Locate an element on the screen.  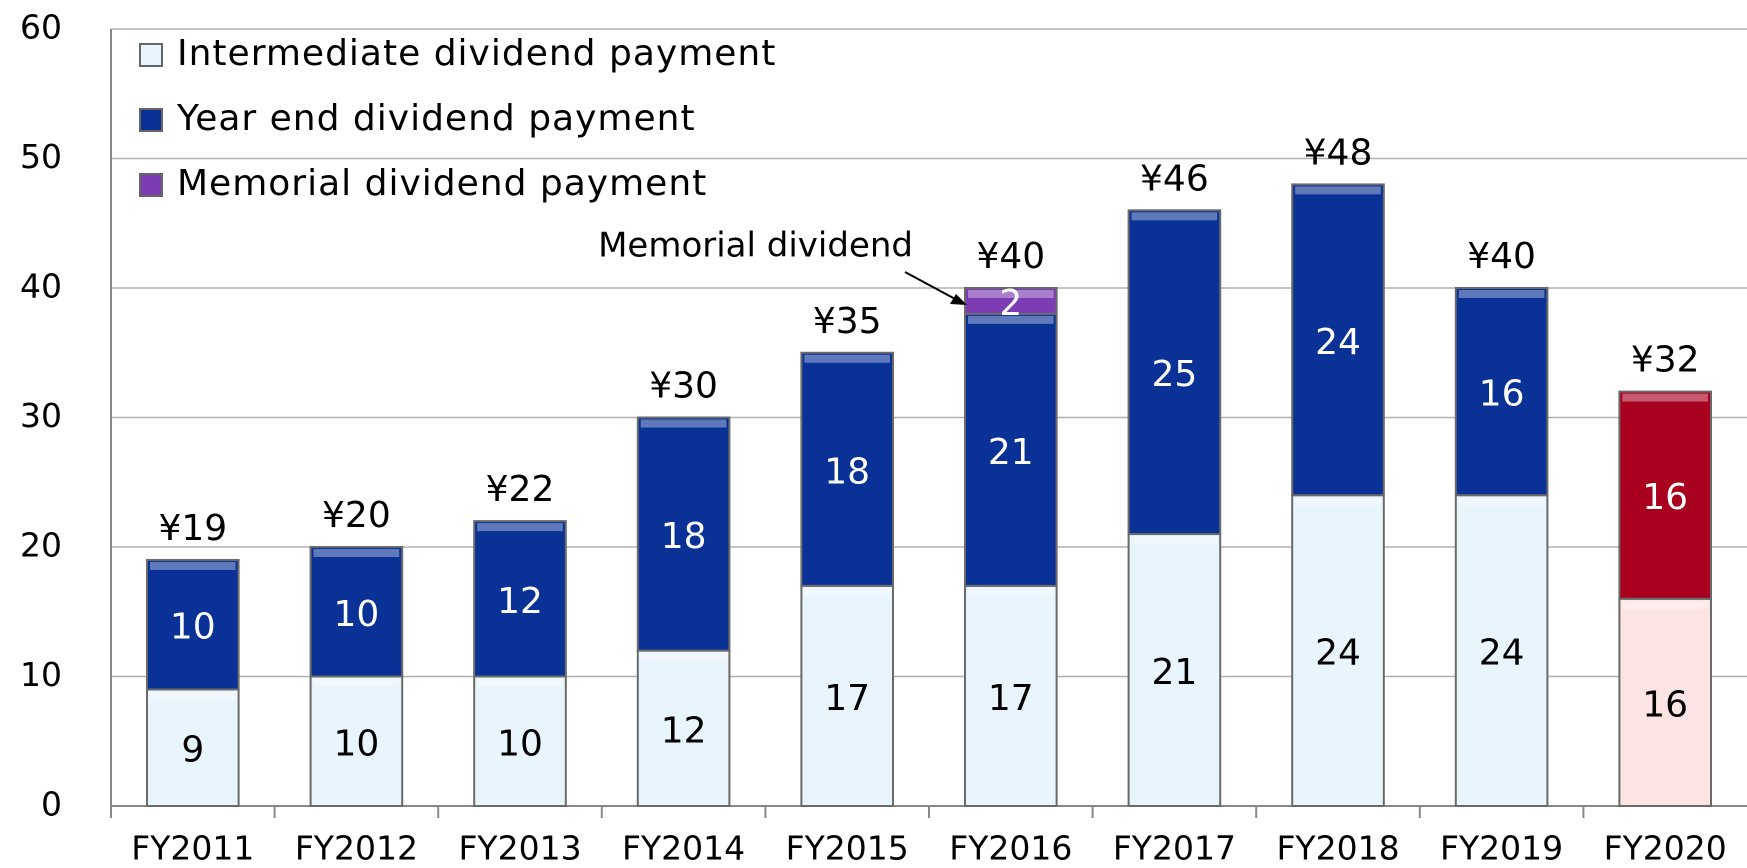
total-label: ¥46 is located at coordinates (1174, 178).